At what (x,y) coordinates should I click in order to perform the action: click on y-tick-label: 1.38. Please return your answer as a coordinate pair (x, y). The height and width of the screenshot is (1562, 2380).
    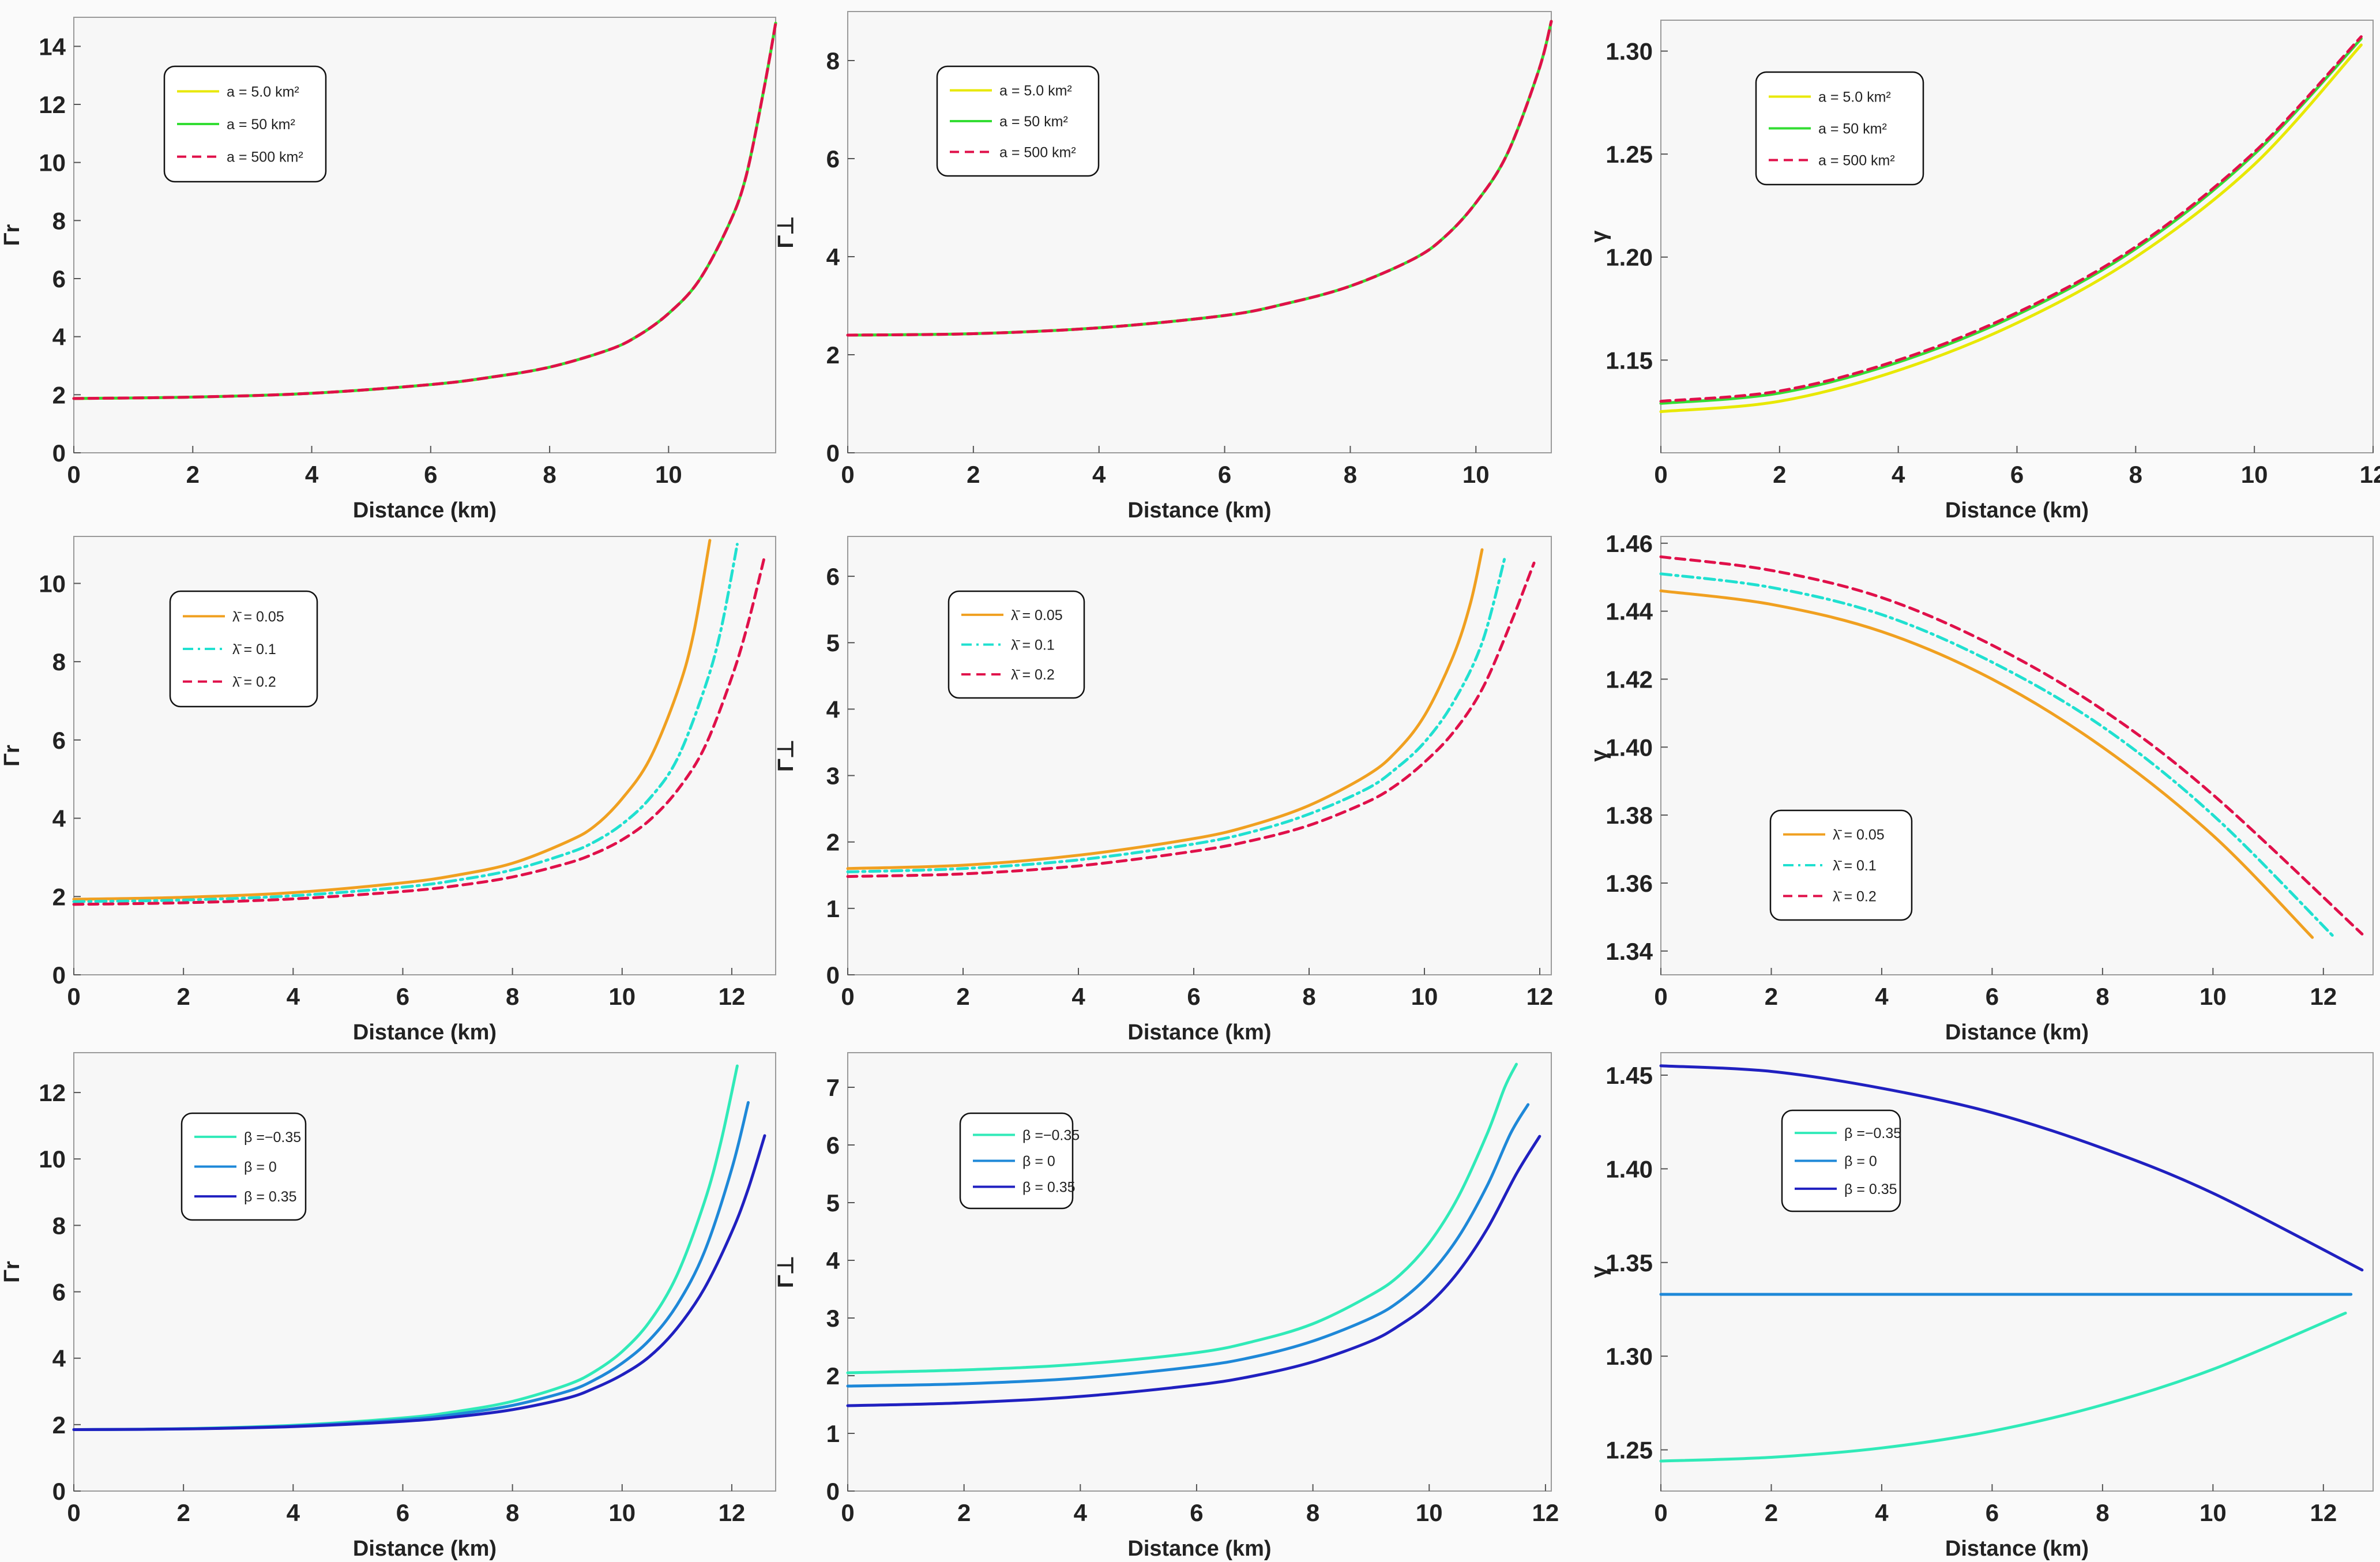
    Looking at the image, I should click on (1629, 816).